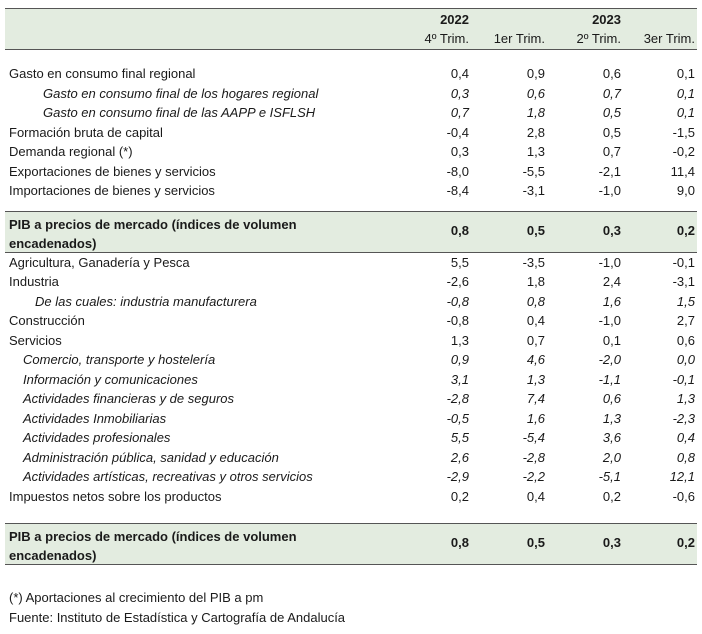  I want to click on cell-value: -0,5, so click(457, 418).